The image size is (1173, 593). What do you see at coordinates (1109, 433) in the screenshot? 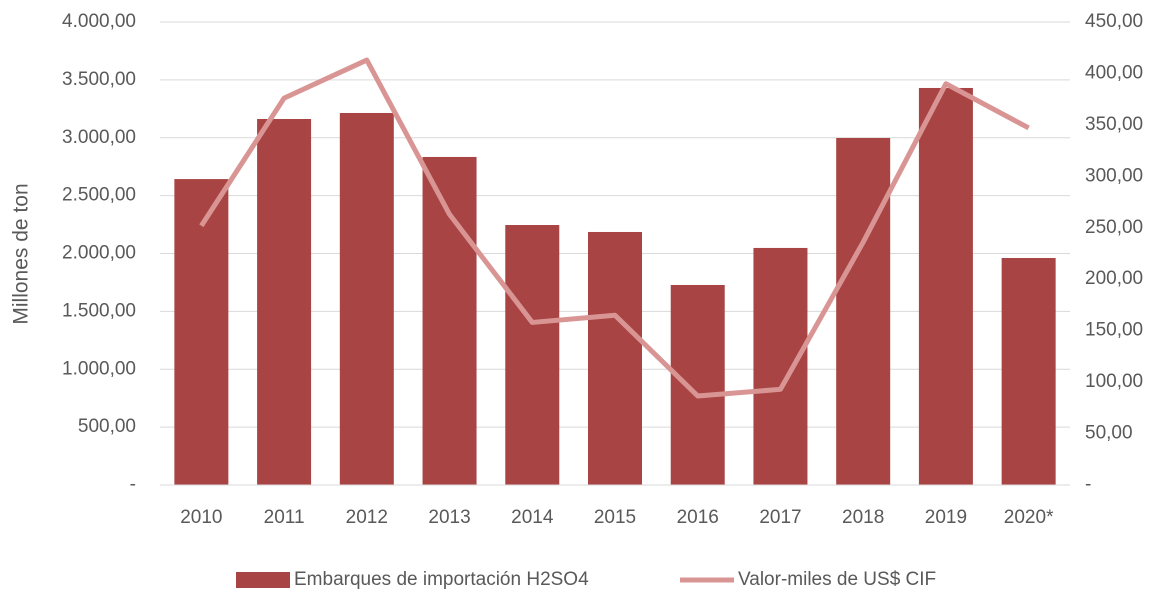
I see `y2-tick-label: 50,00` at bounding box center [1109, 433].